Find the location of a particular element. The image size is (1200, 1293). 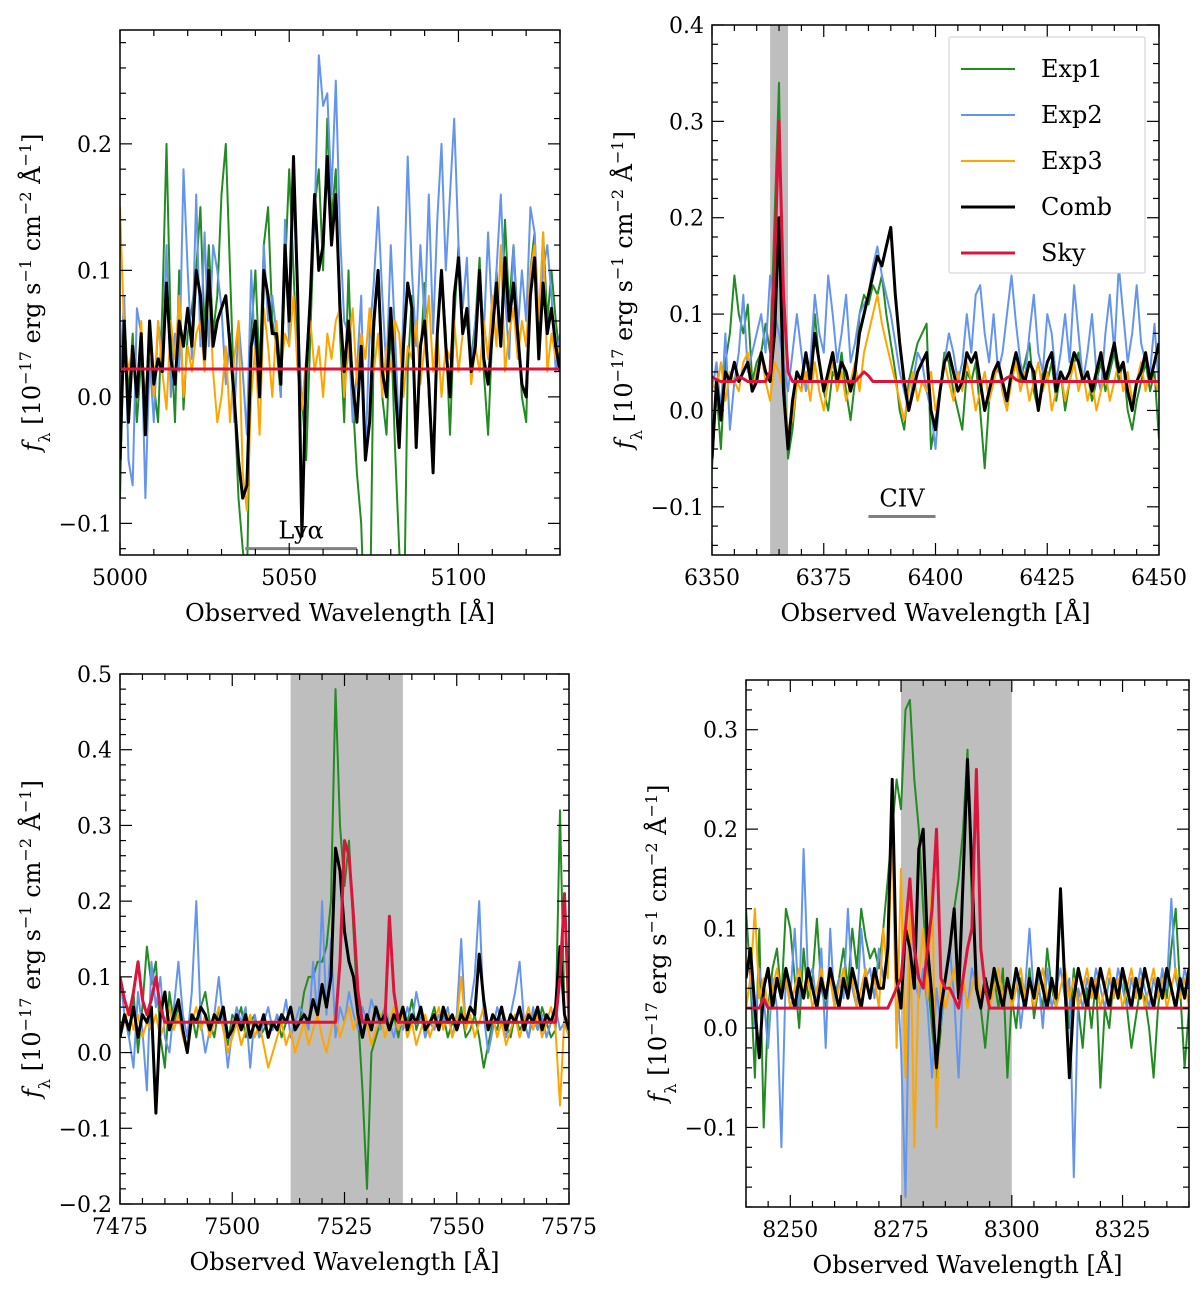

legend-label-exp1: Exp1 is located at coordinates (1072, 69).